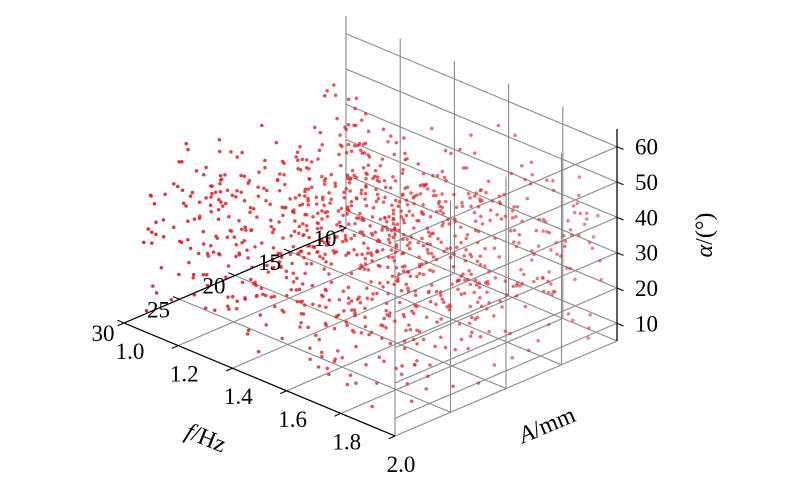 This screenshot has width=800, height=485. I want to click on z-tick-label: 50, so click(646, 182).